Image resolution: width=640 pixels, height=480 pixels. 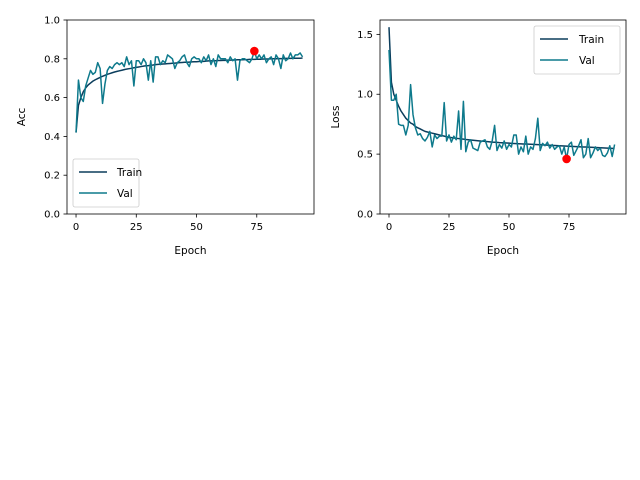 I want to click on loss-ytick-label: 0.0, so click(x=365, y=215).